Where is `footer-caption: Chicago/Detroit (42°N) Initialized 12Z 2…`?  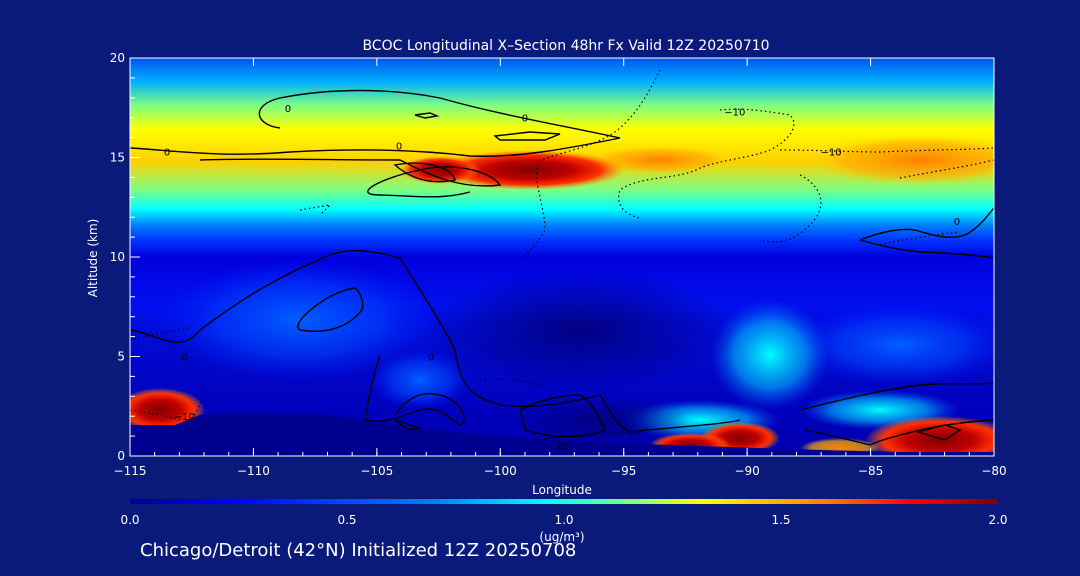 footer-caption: Chicago/Detroit (42°N) Initialized 12Z 2… is located at coordinates (358, 550).